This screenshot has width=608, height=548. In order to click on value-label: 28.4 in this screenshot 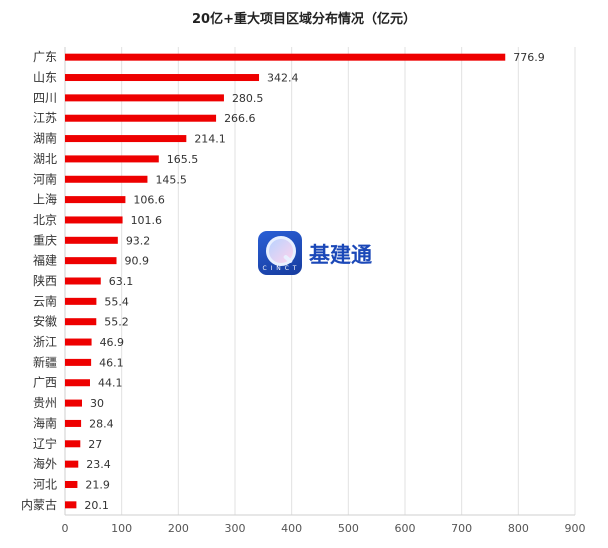, I will do `click(101, 423)`.